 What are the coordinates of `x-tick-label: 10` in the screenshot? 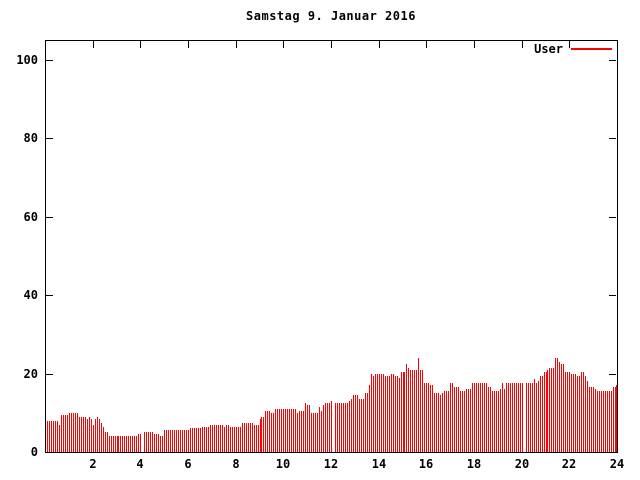 It's located at (283, 464).